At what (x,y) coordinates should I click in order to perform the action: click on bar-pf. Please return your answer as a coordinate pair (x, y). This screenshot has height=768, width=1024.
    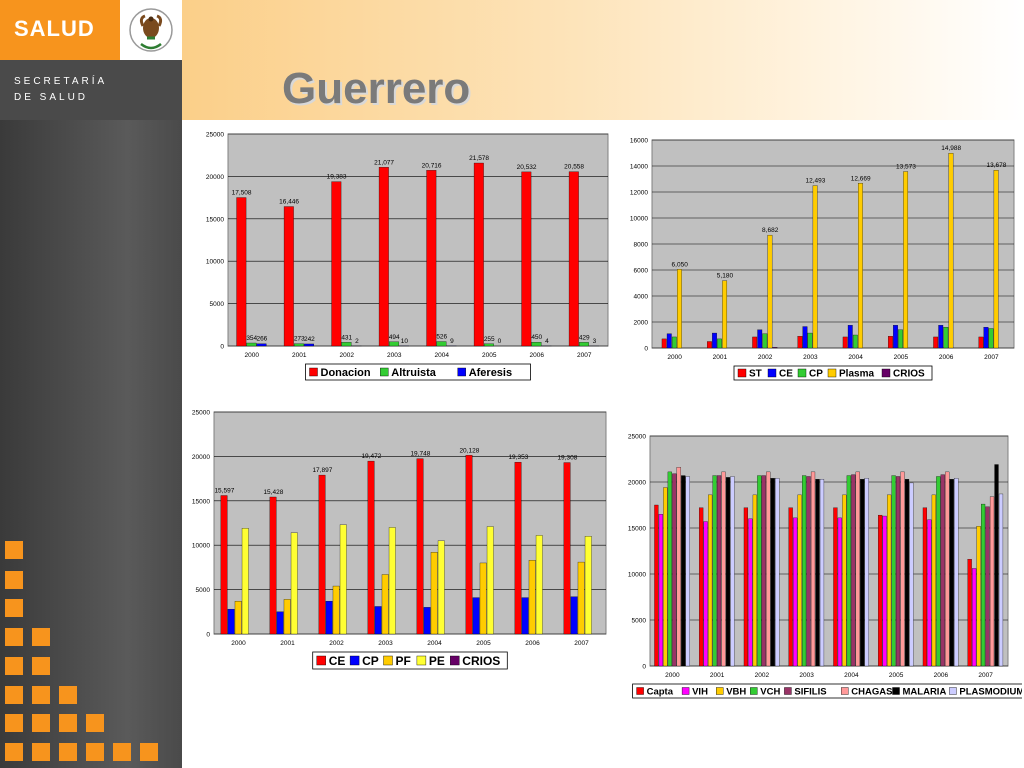
    Looking at the image, I should click on (483, 598).